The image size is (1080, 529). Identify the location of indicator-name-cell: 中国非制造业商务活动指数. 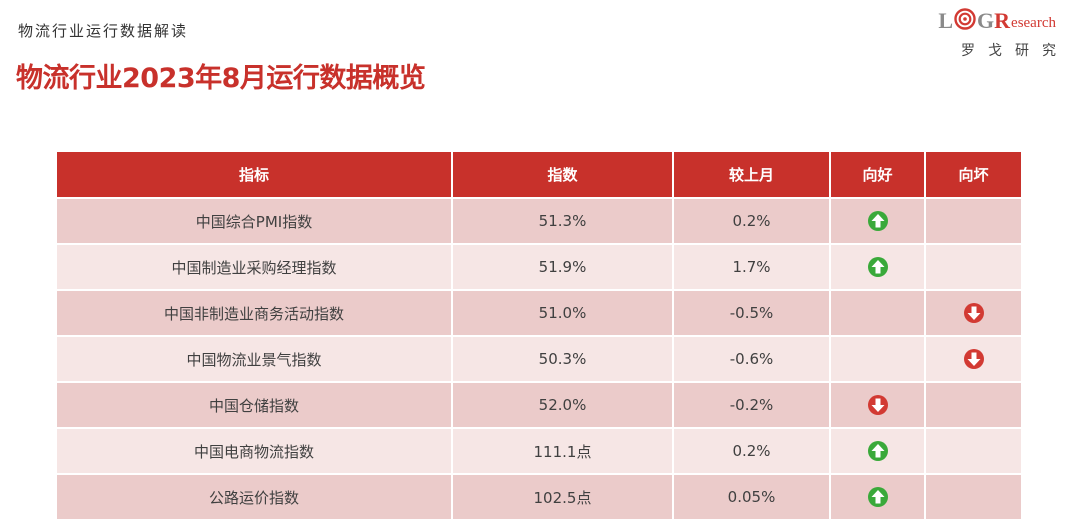
(255, 312).